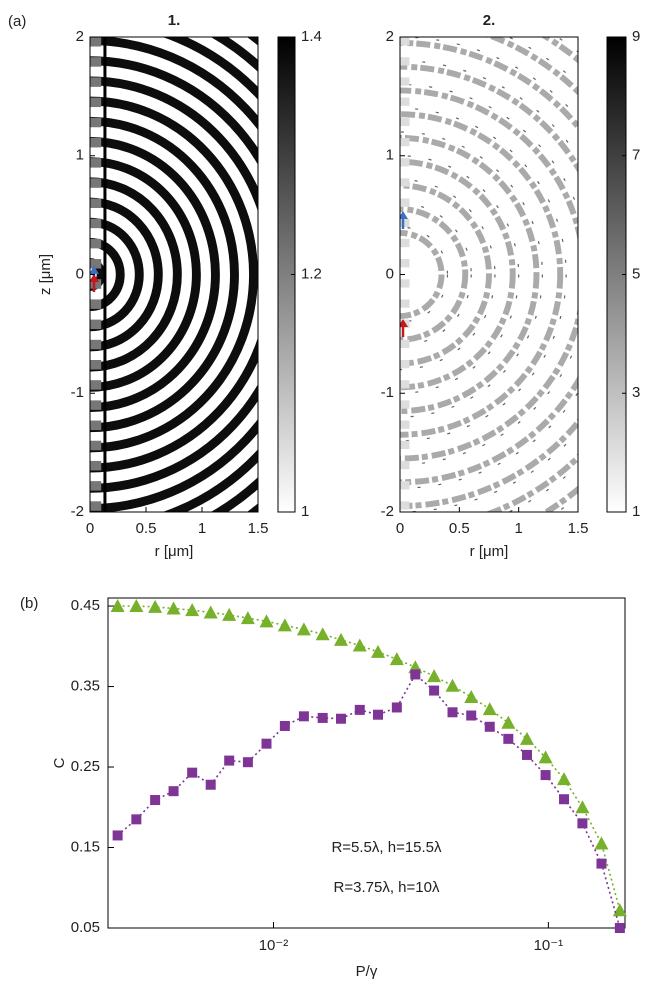  I want to click on x-tick-label: 10⁻², so click(274, 945).